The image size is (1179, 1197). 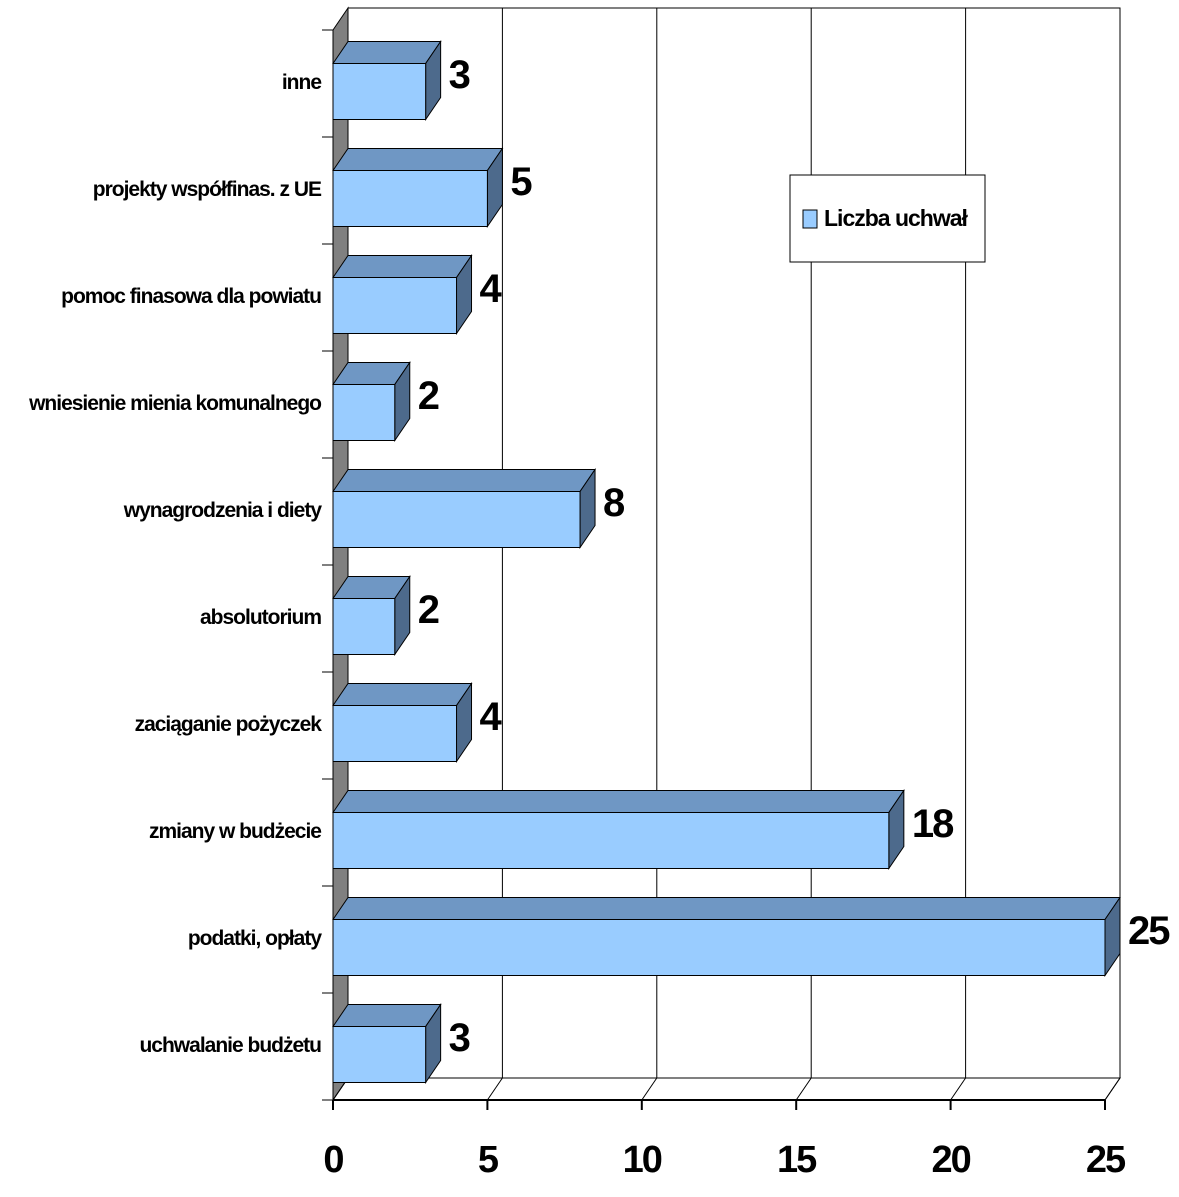 I want to click on value-label: 18, so click(x=933, y=824).